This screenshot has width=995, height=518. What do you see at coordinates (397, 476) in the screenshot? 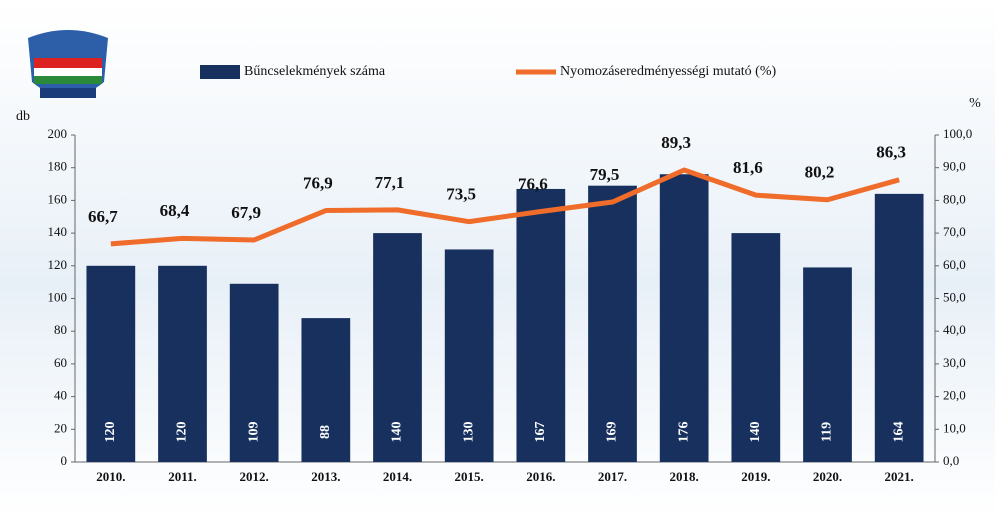
I see `x-tick-label: 2014.` at bounding box center [397, 476].